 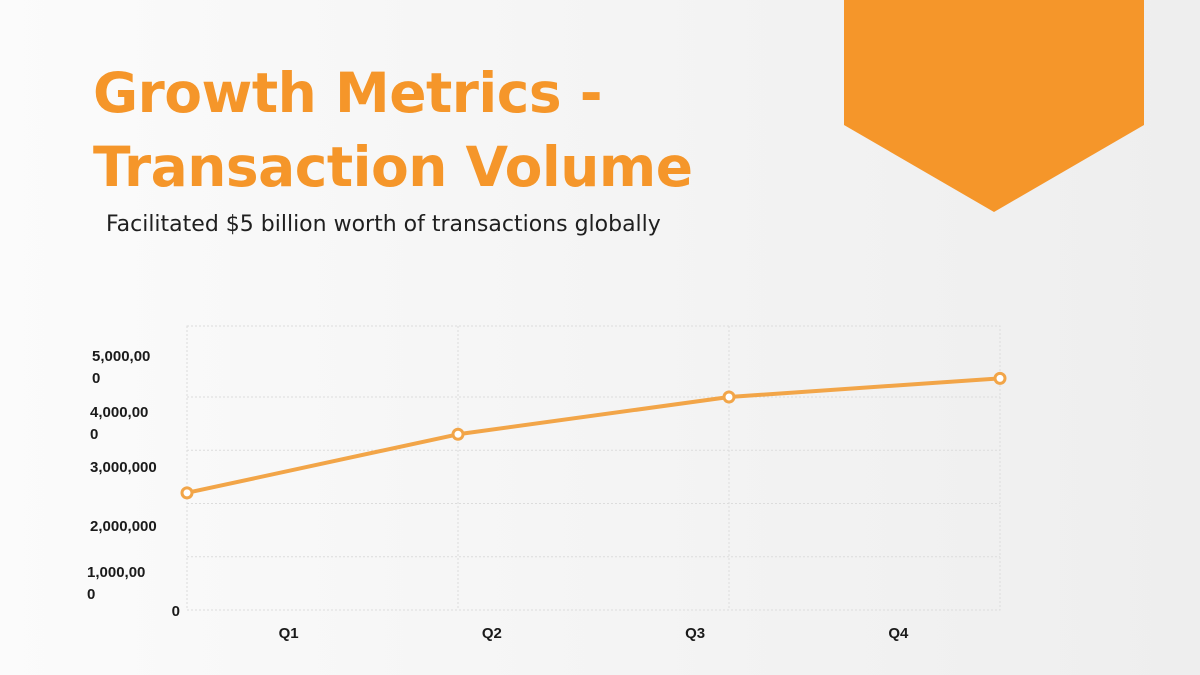 I want to click on decorative-banner, so click(x=994, y=106).